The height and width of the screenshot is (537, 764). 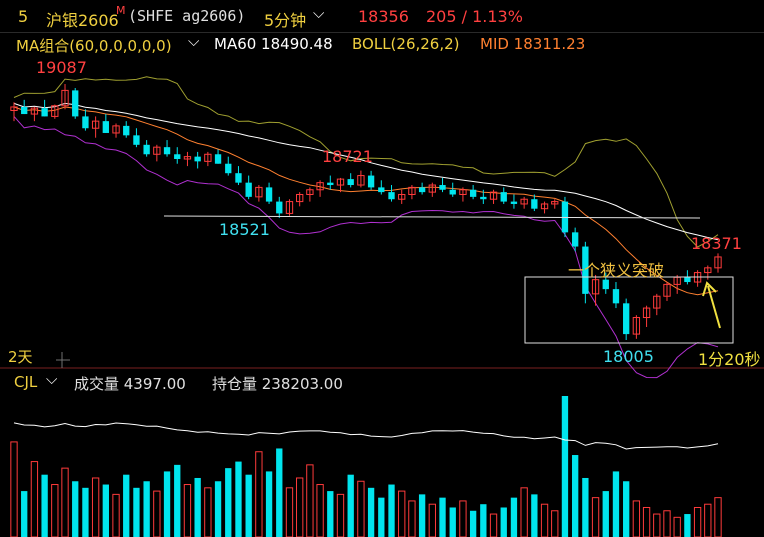 What do you see at coordinates (61, 67) in the screenshot?
I see `label-high-19087: 19087` at bounding box center [61, 67].